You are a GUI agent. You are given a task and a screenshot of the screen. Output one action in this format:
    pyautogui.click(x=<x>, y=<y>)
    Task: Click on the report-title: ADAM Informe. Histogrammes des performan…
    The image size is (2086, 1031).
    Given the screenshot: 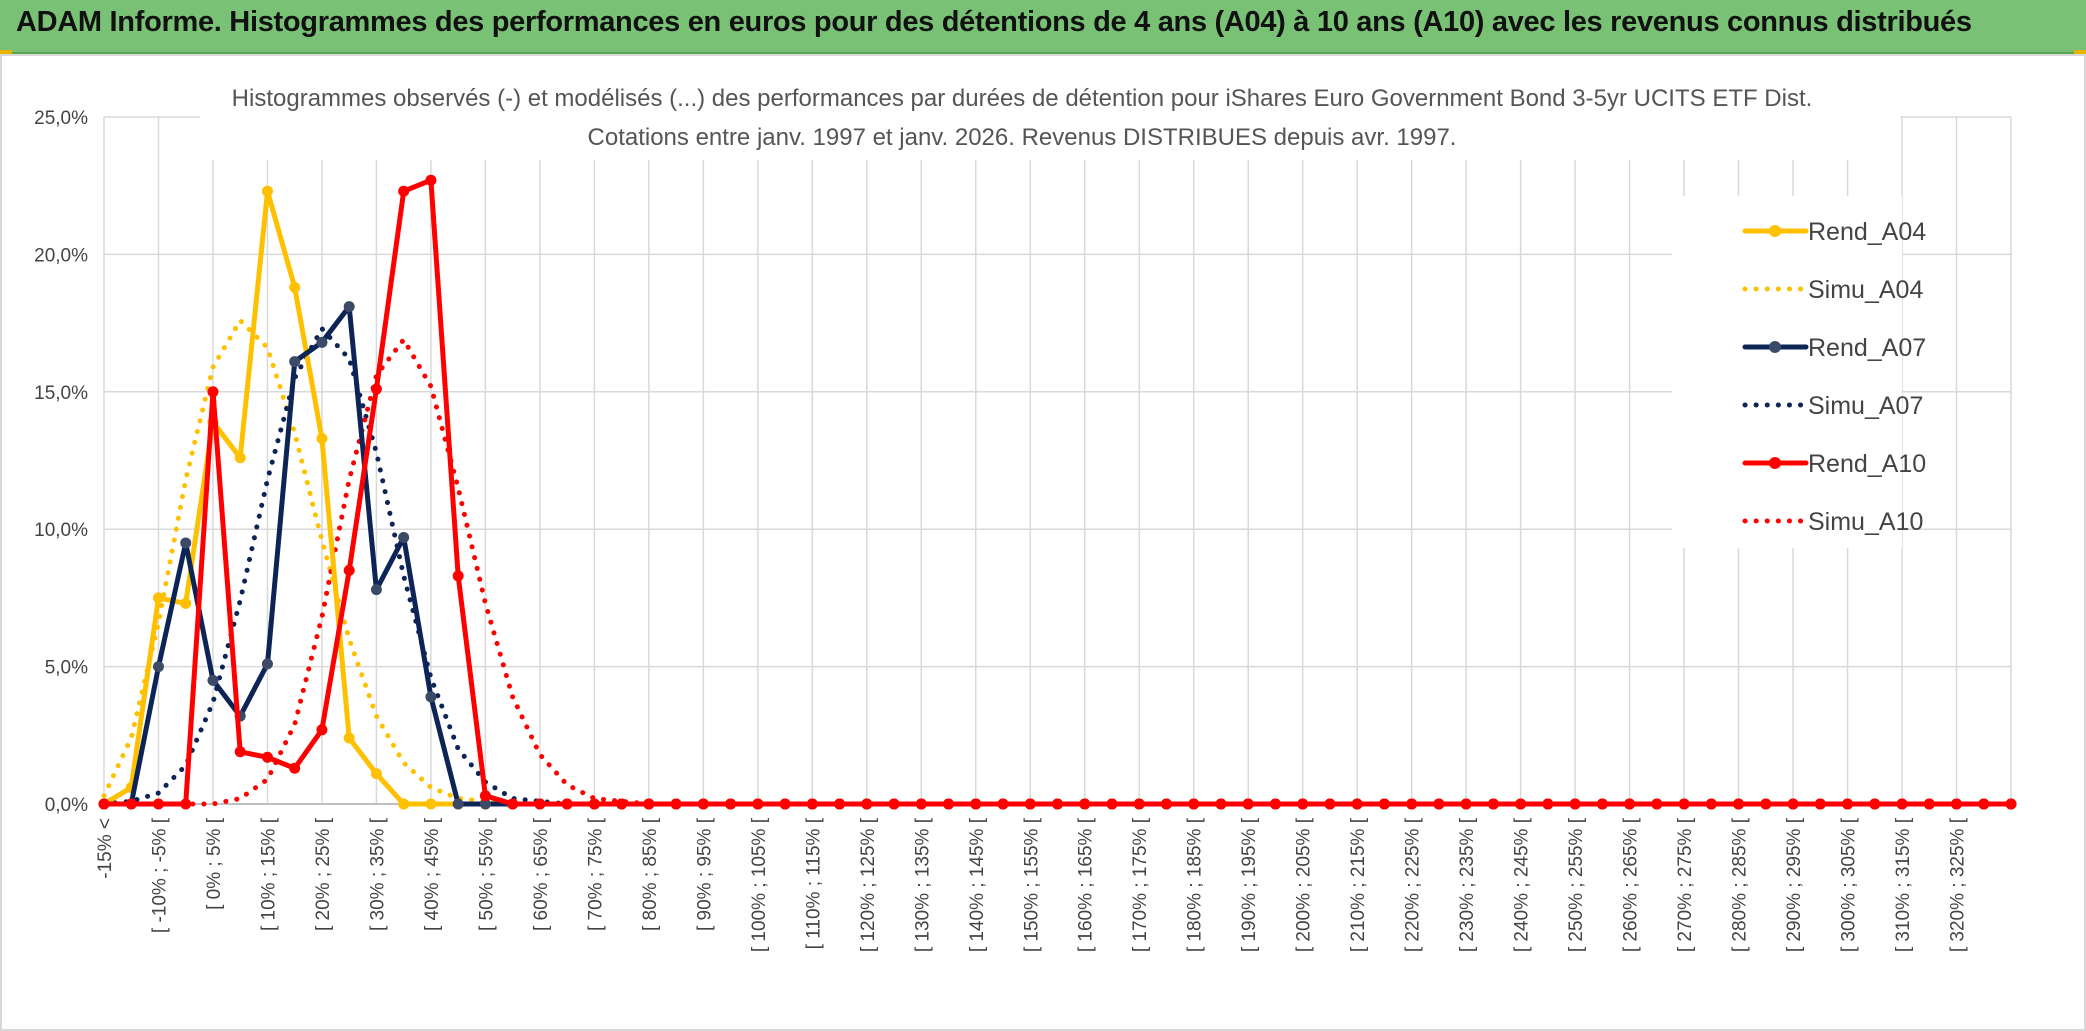 What is the action you would take?
    pyautogui.click(x=994, y=22)
    